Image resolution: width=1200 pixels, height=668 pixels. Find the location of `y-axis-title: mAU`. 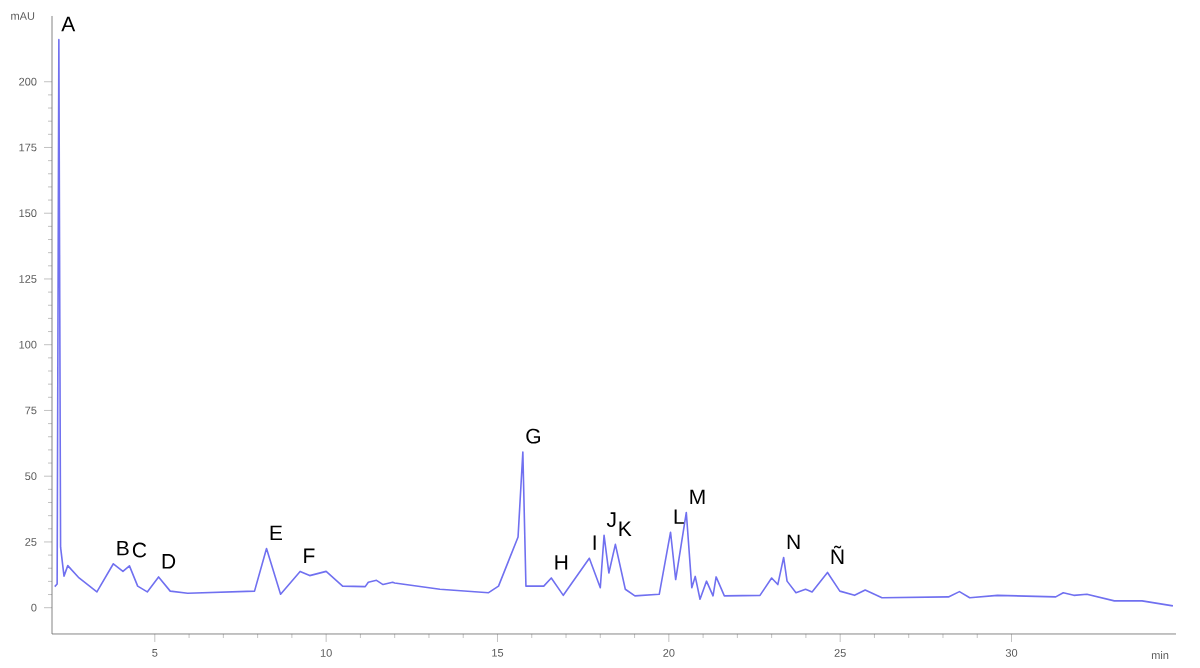

y-axis-title: mAU is located at coordinates (23, 16).